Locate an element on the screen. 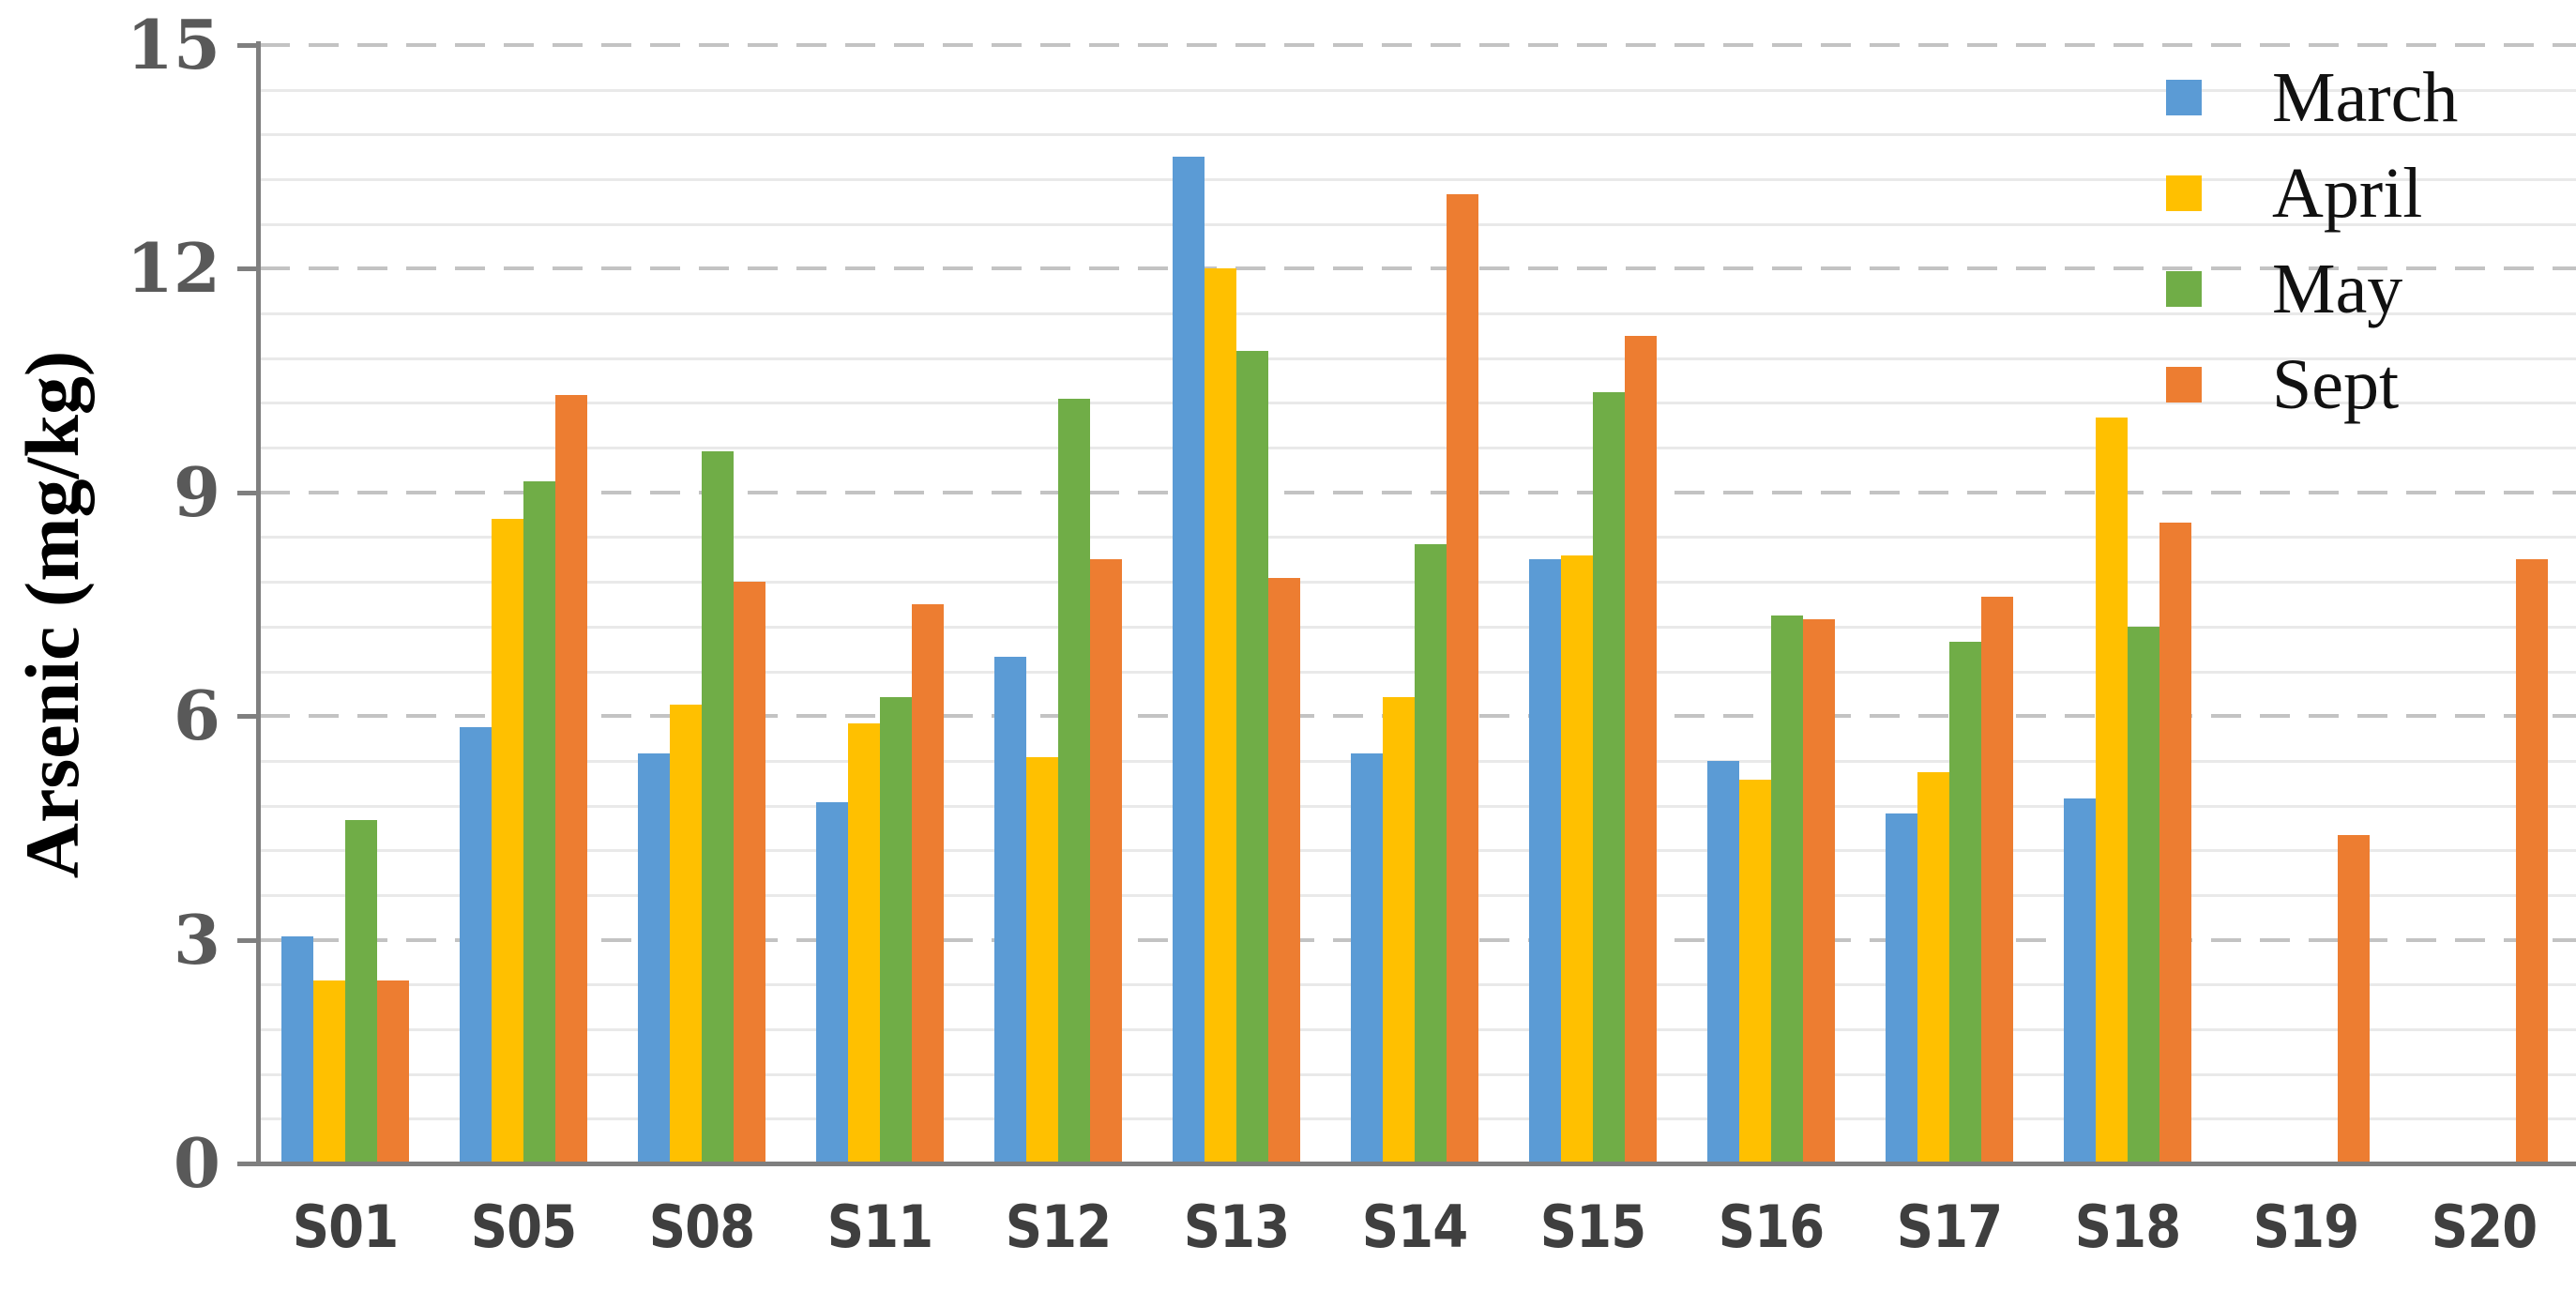 The image size is (2576, 1307). legend-swatch-Sept is located at coordinates (2184, 385).